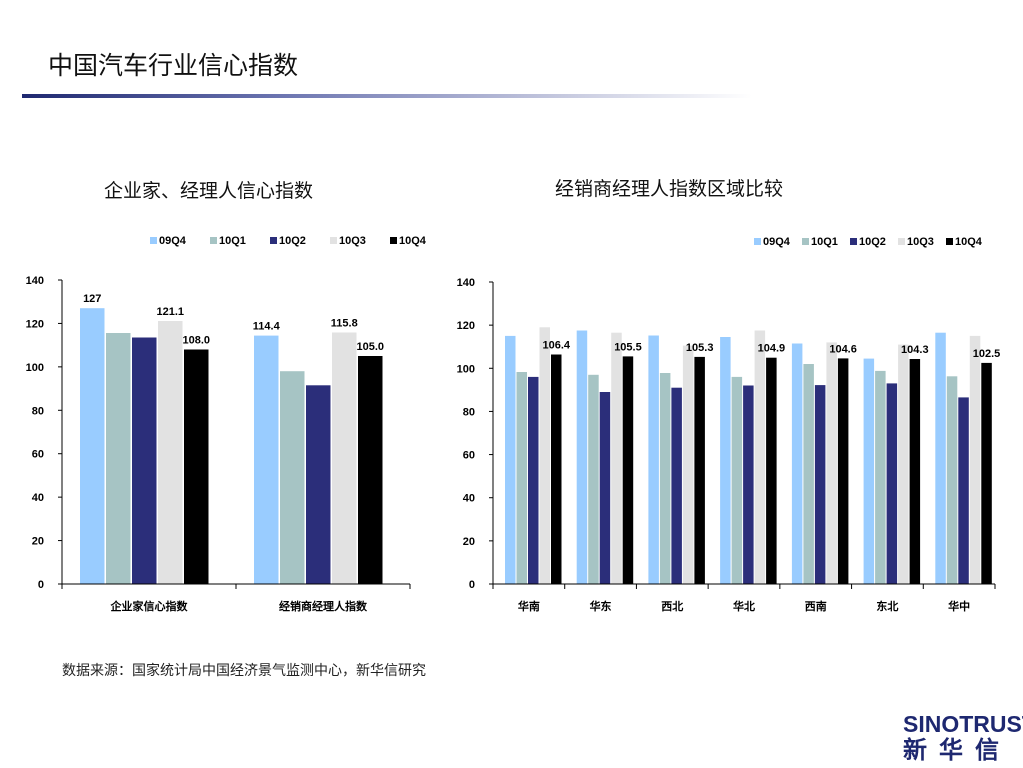  I want to click on chart1-data-label: 115.8, so click(344, 324).